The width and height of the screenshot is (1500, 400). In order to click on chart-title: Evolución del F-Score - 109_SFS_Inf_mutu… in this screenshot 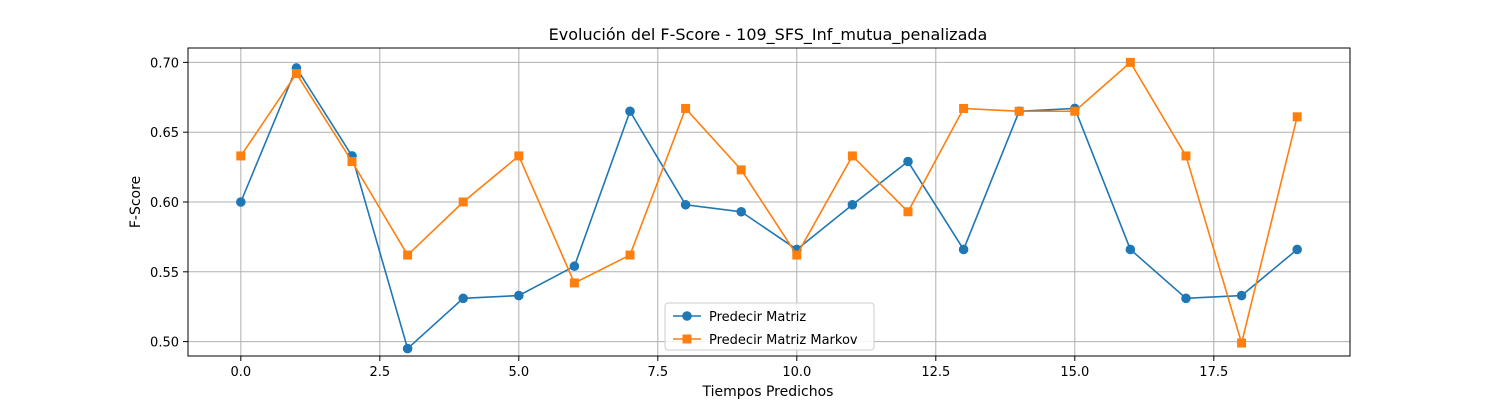, I will do `click(768, 35)`.